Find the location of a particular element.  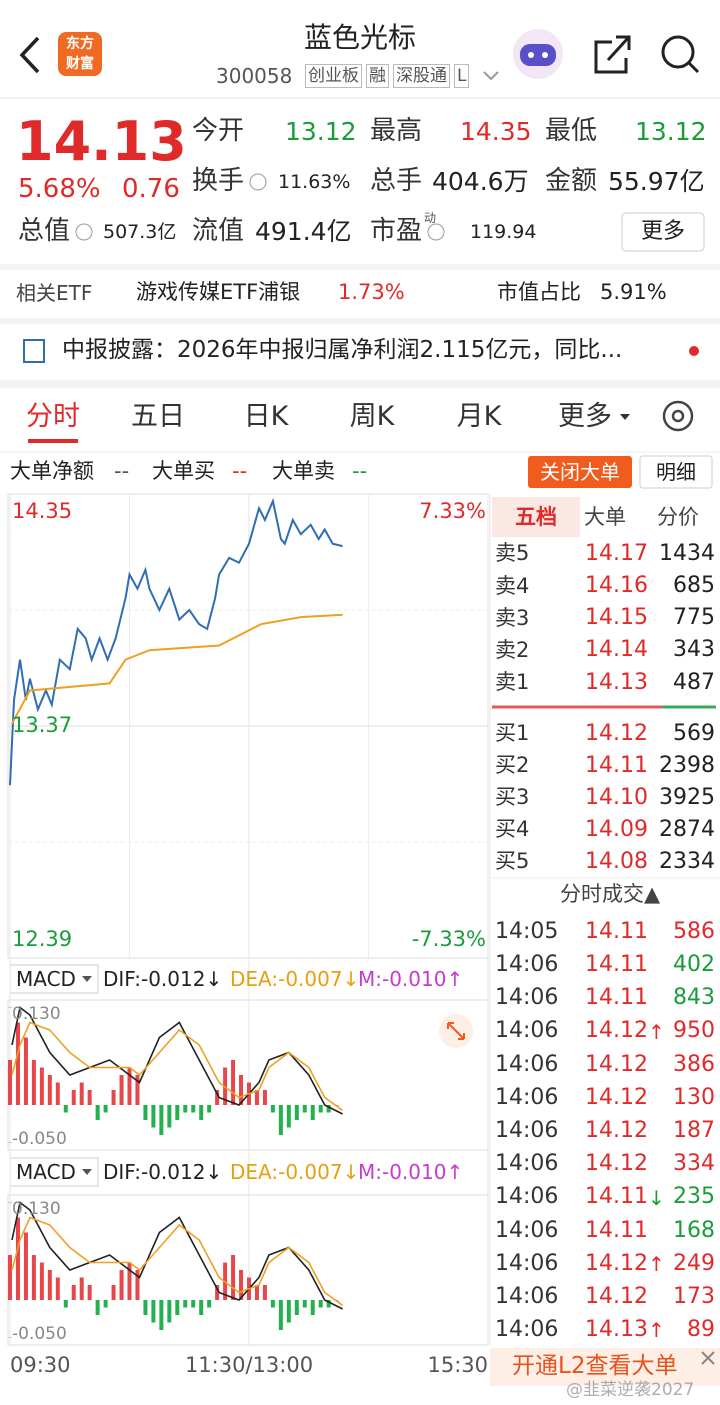

dif-label: DIF:-0.012↓ is located at coordinates (163, 1172).